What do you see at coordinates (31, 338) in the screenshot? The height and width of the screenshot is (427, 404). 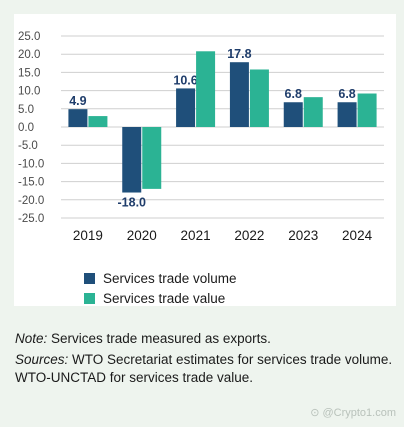 I see `note-label: Note:` at bounding box center [31, 338].